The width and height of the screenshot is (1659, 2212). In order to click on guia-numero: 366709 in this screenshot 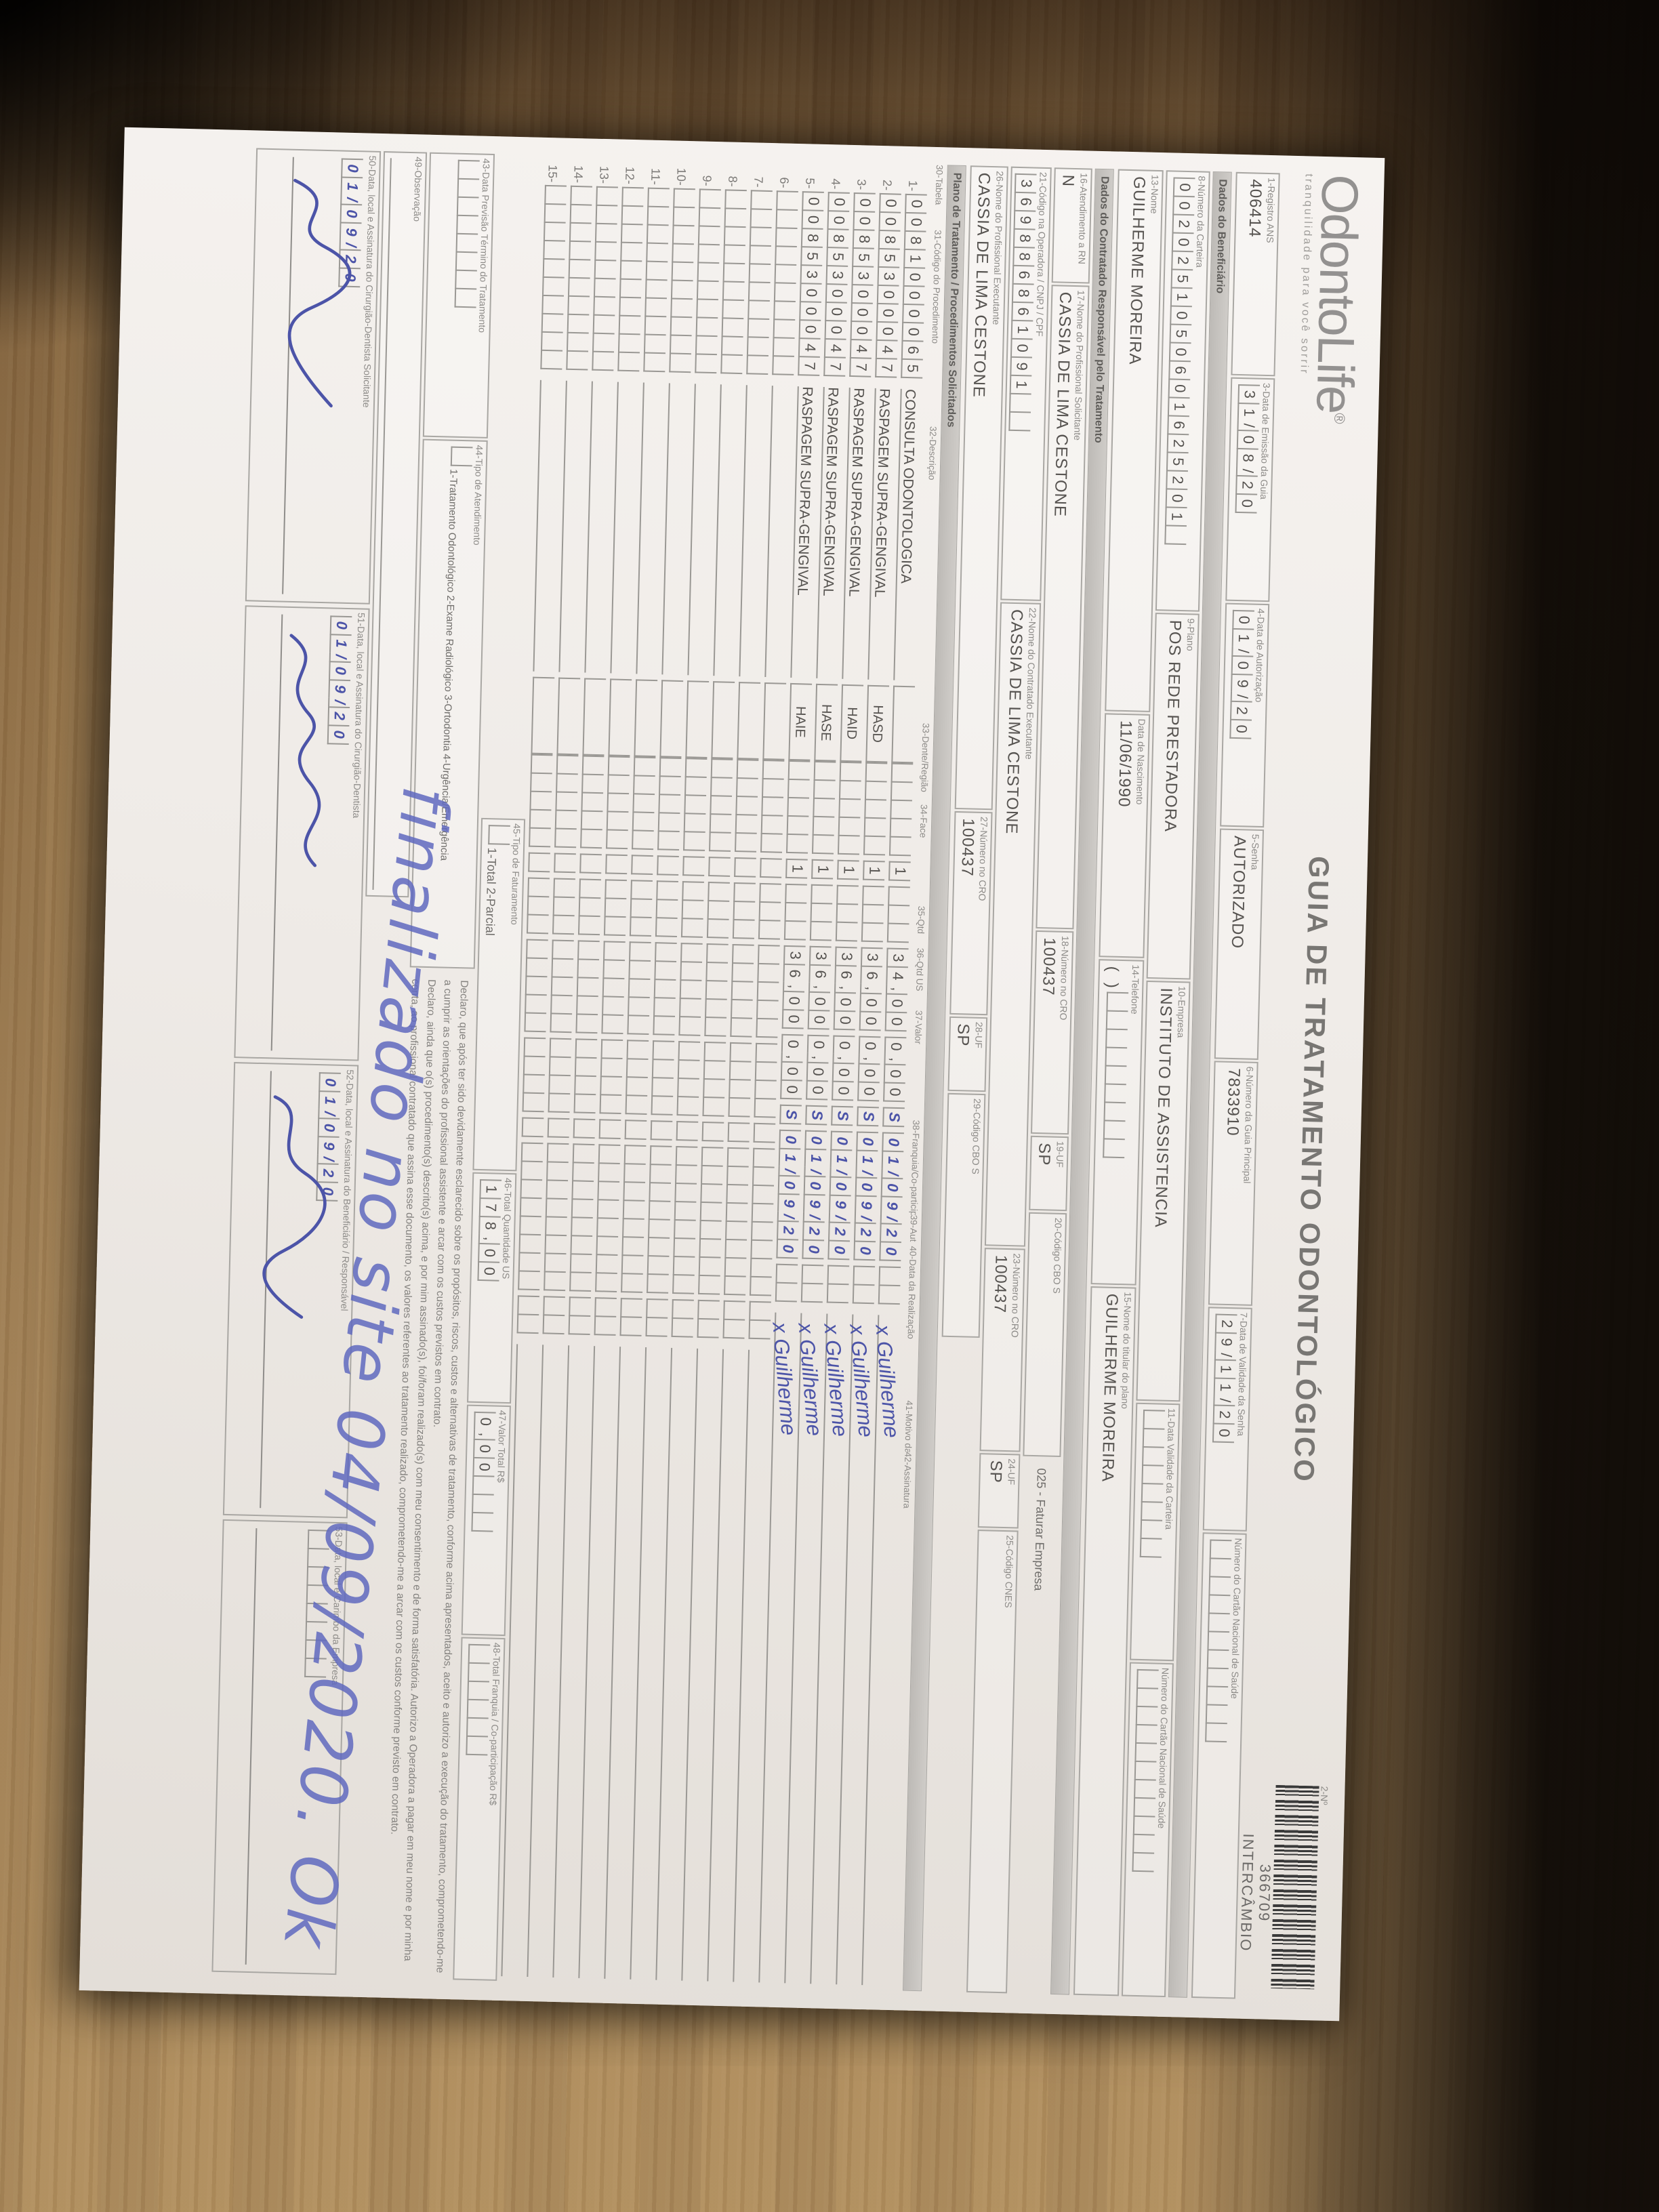, I will do `click(1264, 1893)`.